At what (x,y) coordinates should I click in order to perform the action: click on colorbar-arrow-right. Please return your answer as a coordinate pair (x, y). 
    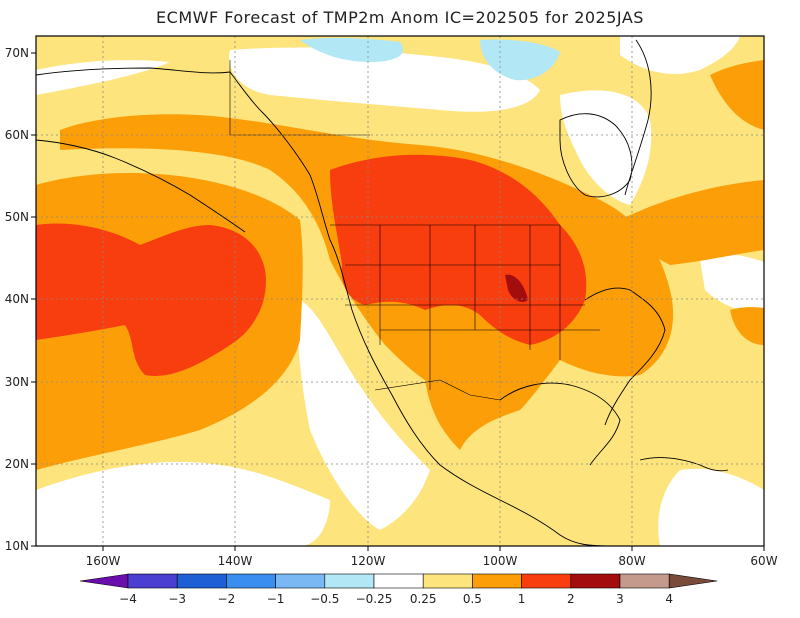
    Looking at the image, I should click on (693, 581).